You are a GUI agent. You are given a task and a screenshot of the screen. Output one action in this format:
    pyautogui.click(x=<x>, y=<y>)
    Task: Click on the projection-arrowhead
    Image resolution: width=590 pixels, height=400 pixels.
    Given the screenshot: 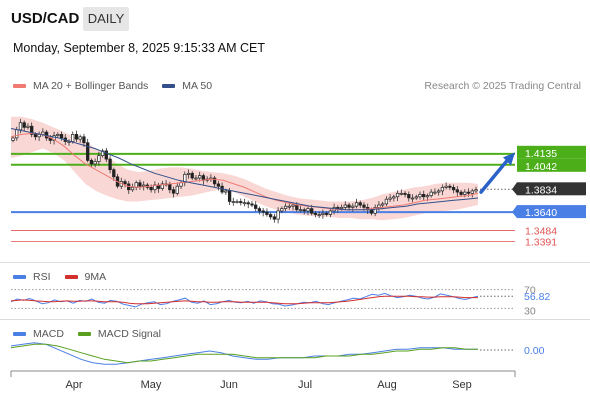 What is the action you would take?
    pyautogui.click(x=509, y=159)
    